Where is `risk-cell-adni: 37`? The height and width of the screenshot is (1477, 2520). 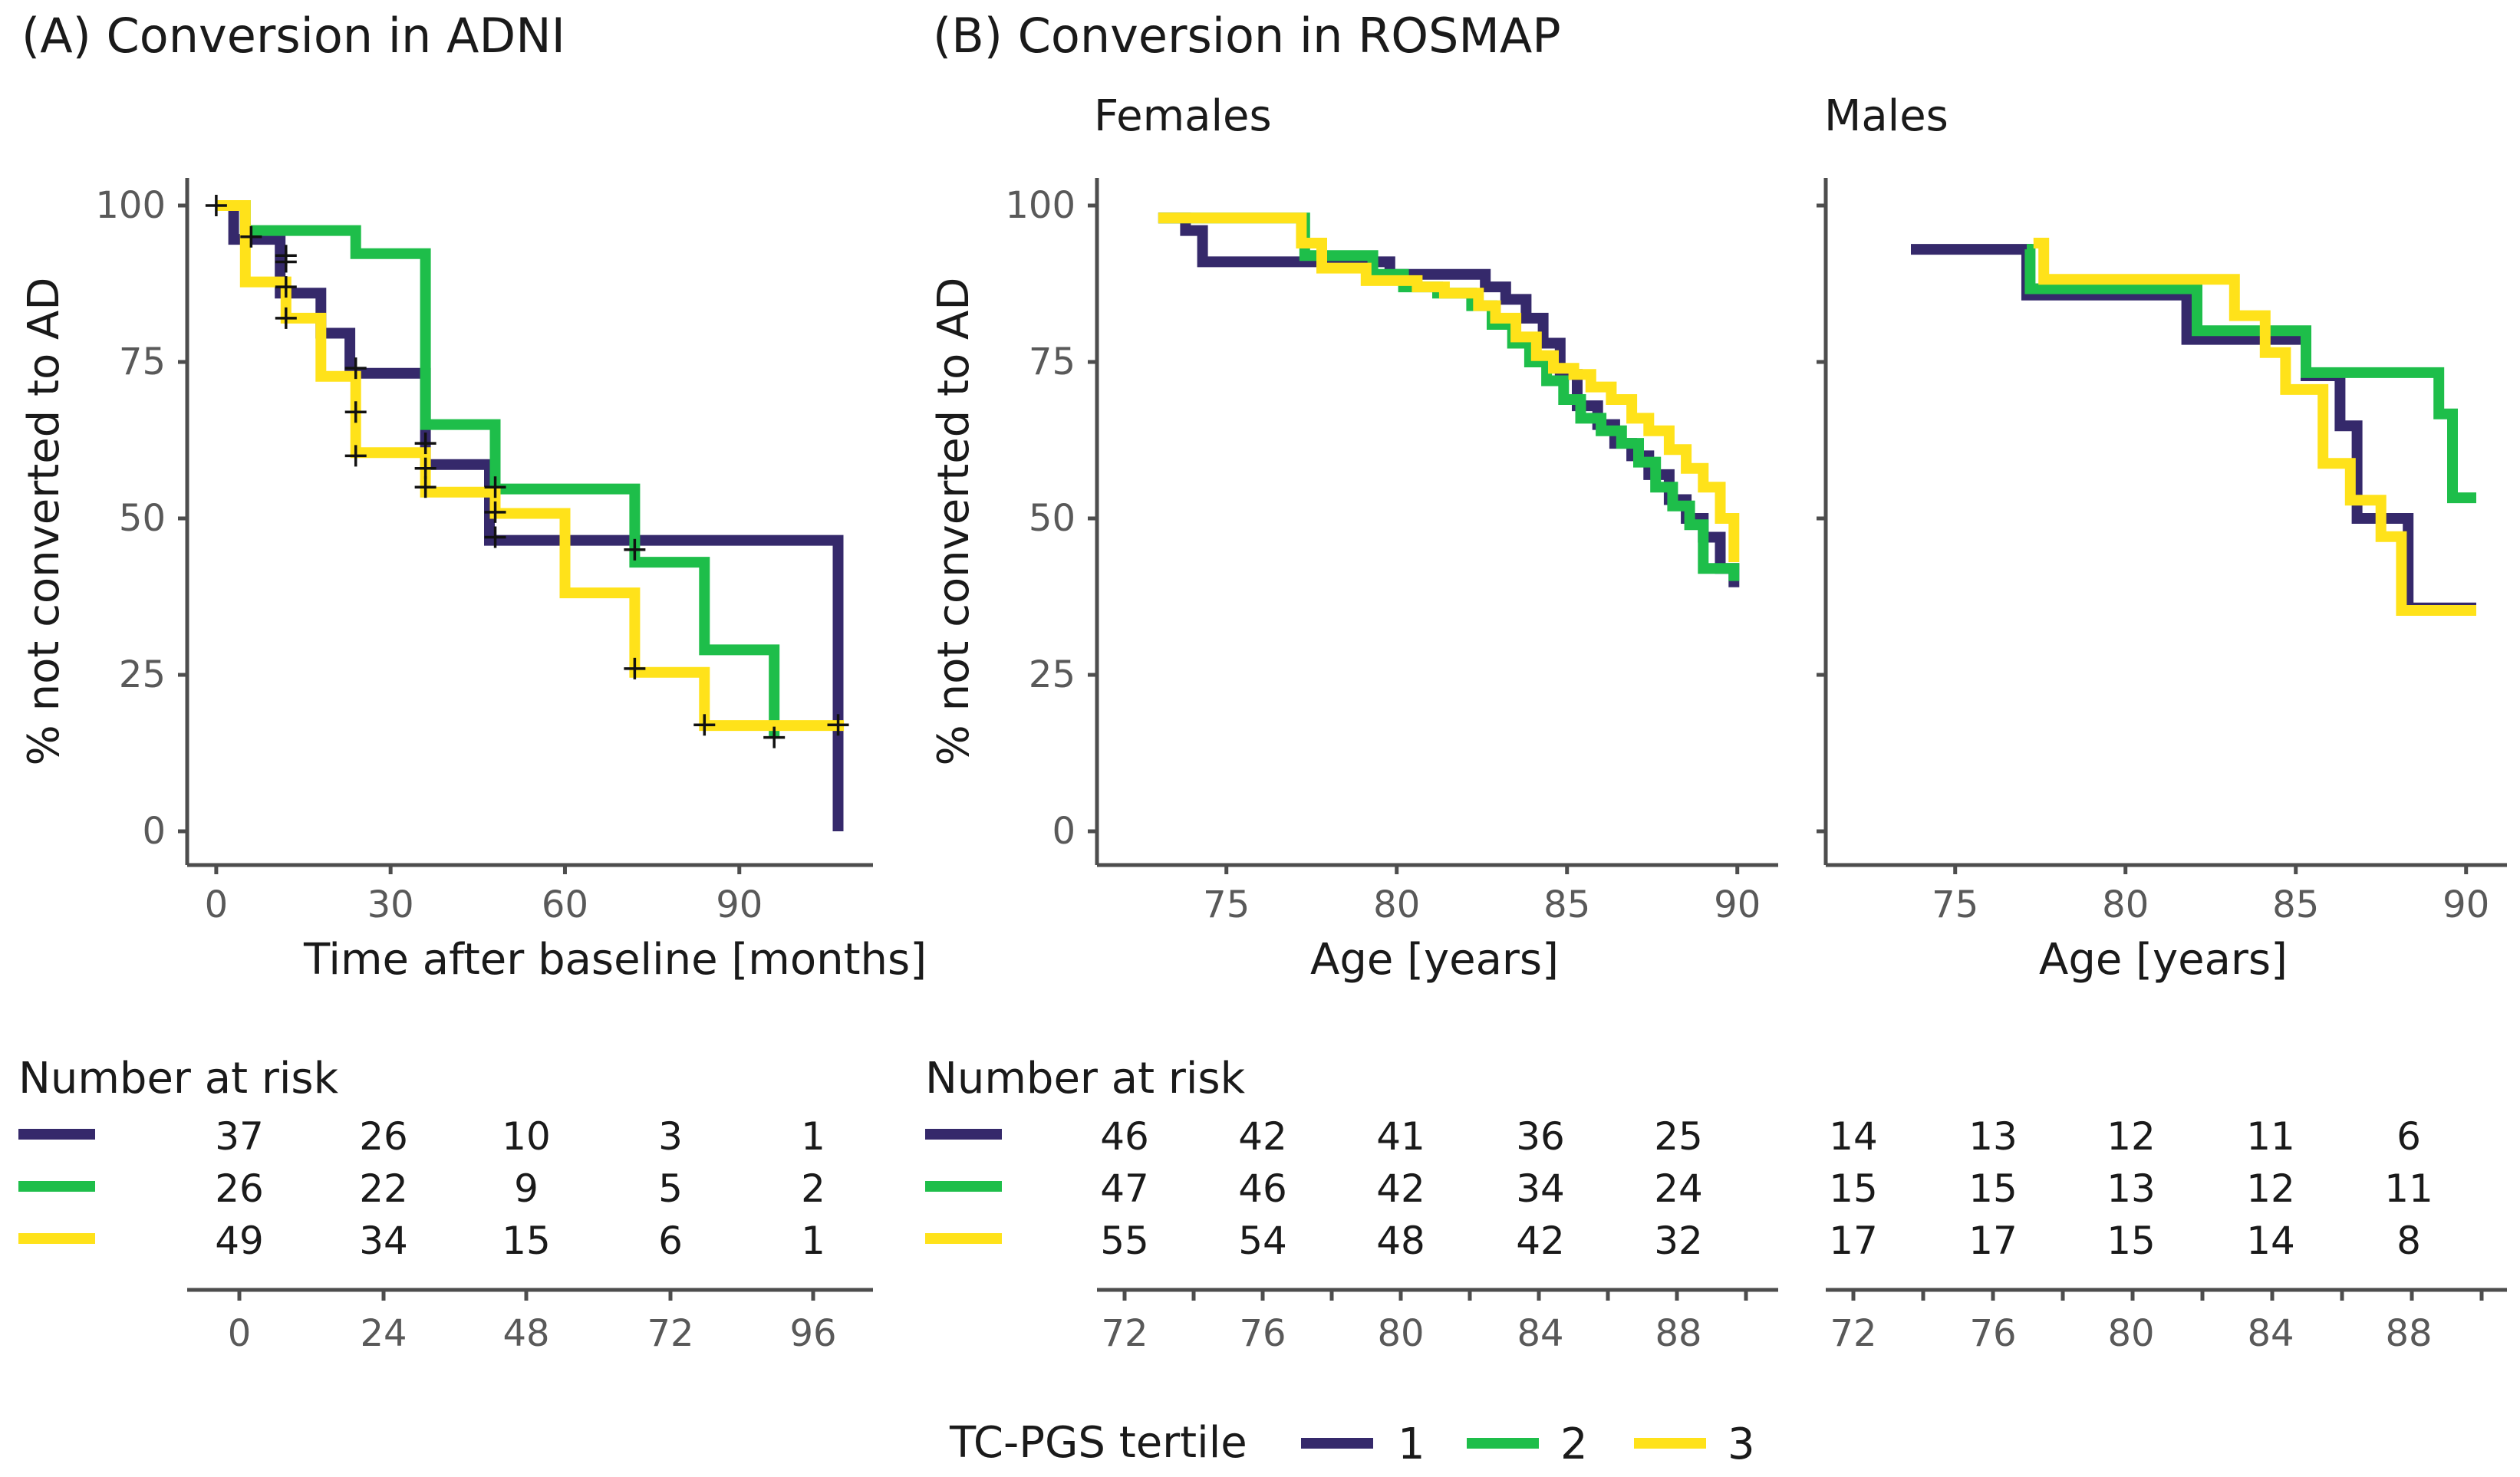 risk-cell-adni: 37 is located at coordinates (239, 1136).